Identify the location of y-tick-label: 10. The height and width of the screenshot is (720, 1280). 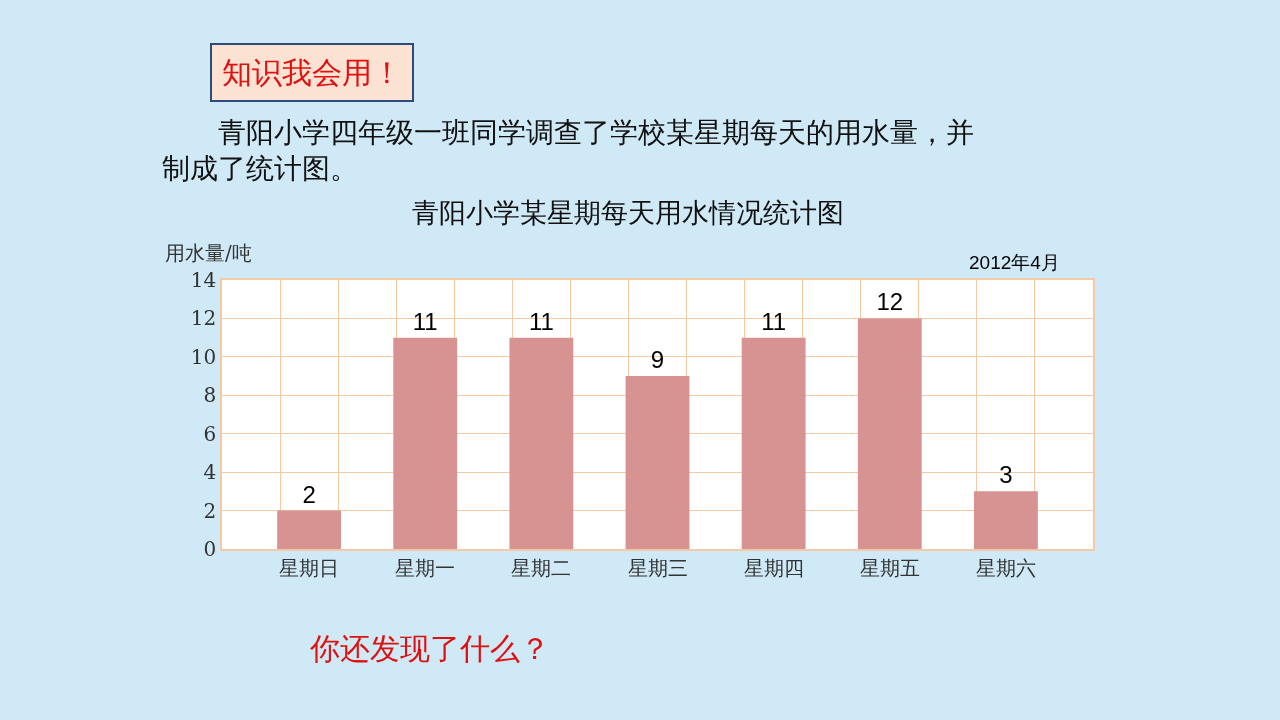
(203, 356).